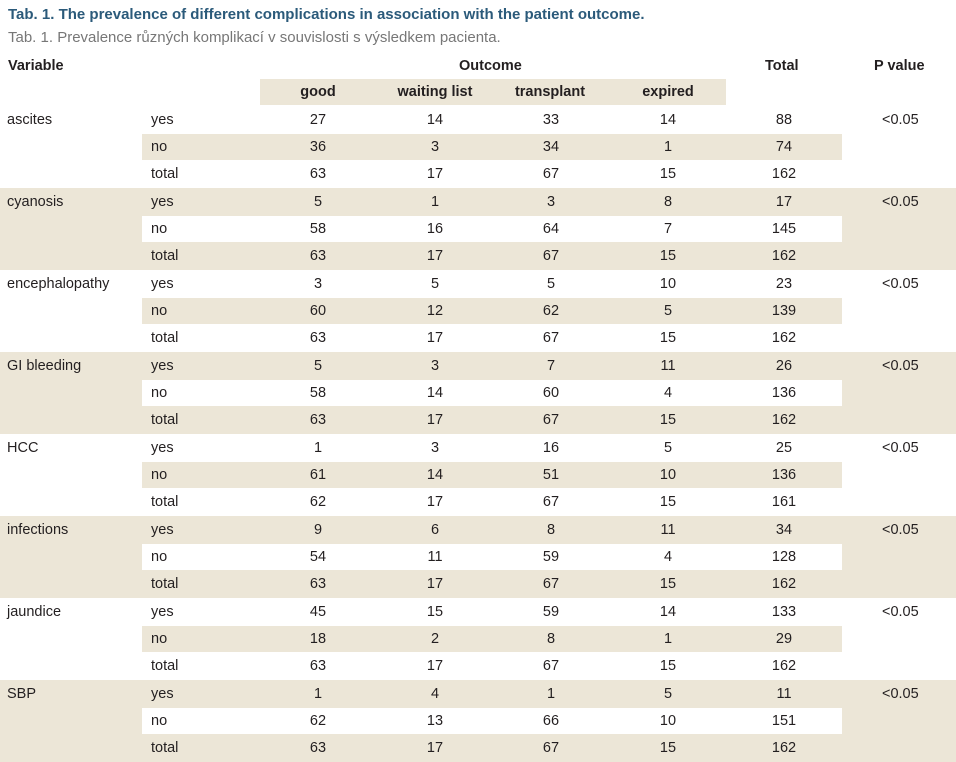 This screenshot has width=956, height=762. Describe the element at coordinates (23, 448) in the screenshot. I see `variable-name: HCC` at that location.